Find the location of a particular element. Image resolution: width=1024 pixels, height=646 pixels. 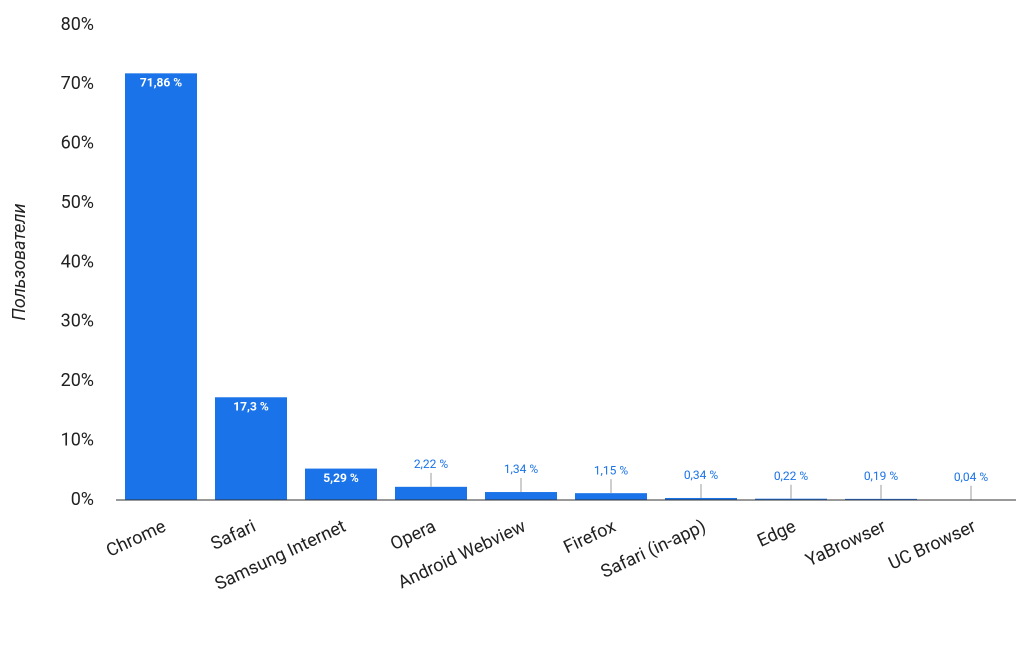

y-tick-label: 50% is located at coordinates (77, 202).